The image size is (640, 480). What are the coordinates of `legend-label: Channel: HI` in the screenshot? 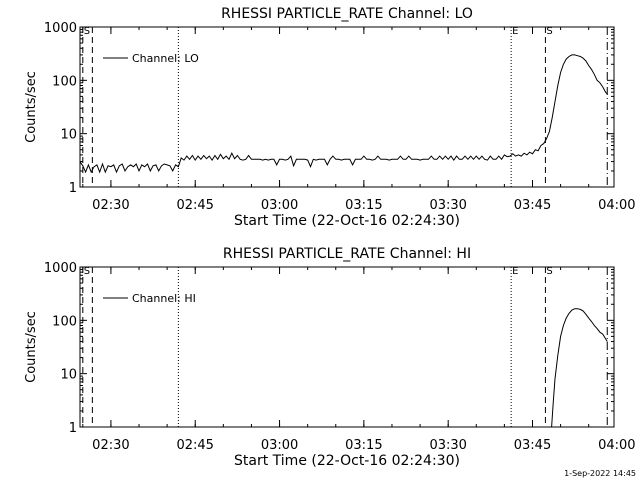 It's located at (164, 298).